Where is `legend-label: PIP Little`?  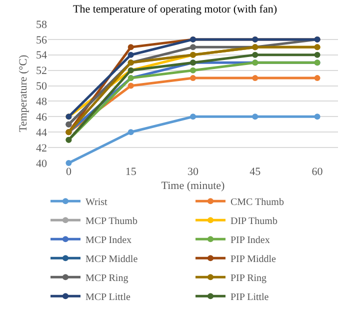
legend-label: PIP Little is located at coordinates (250, 298).